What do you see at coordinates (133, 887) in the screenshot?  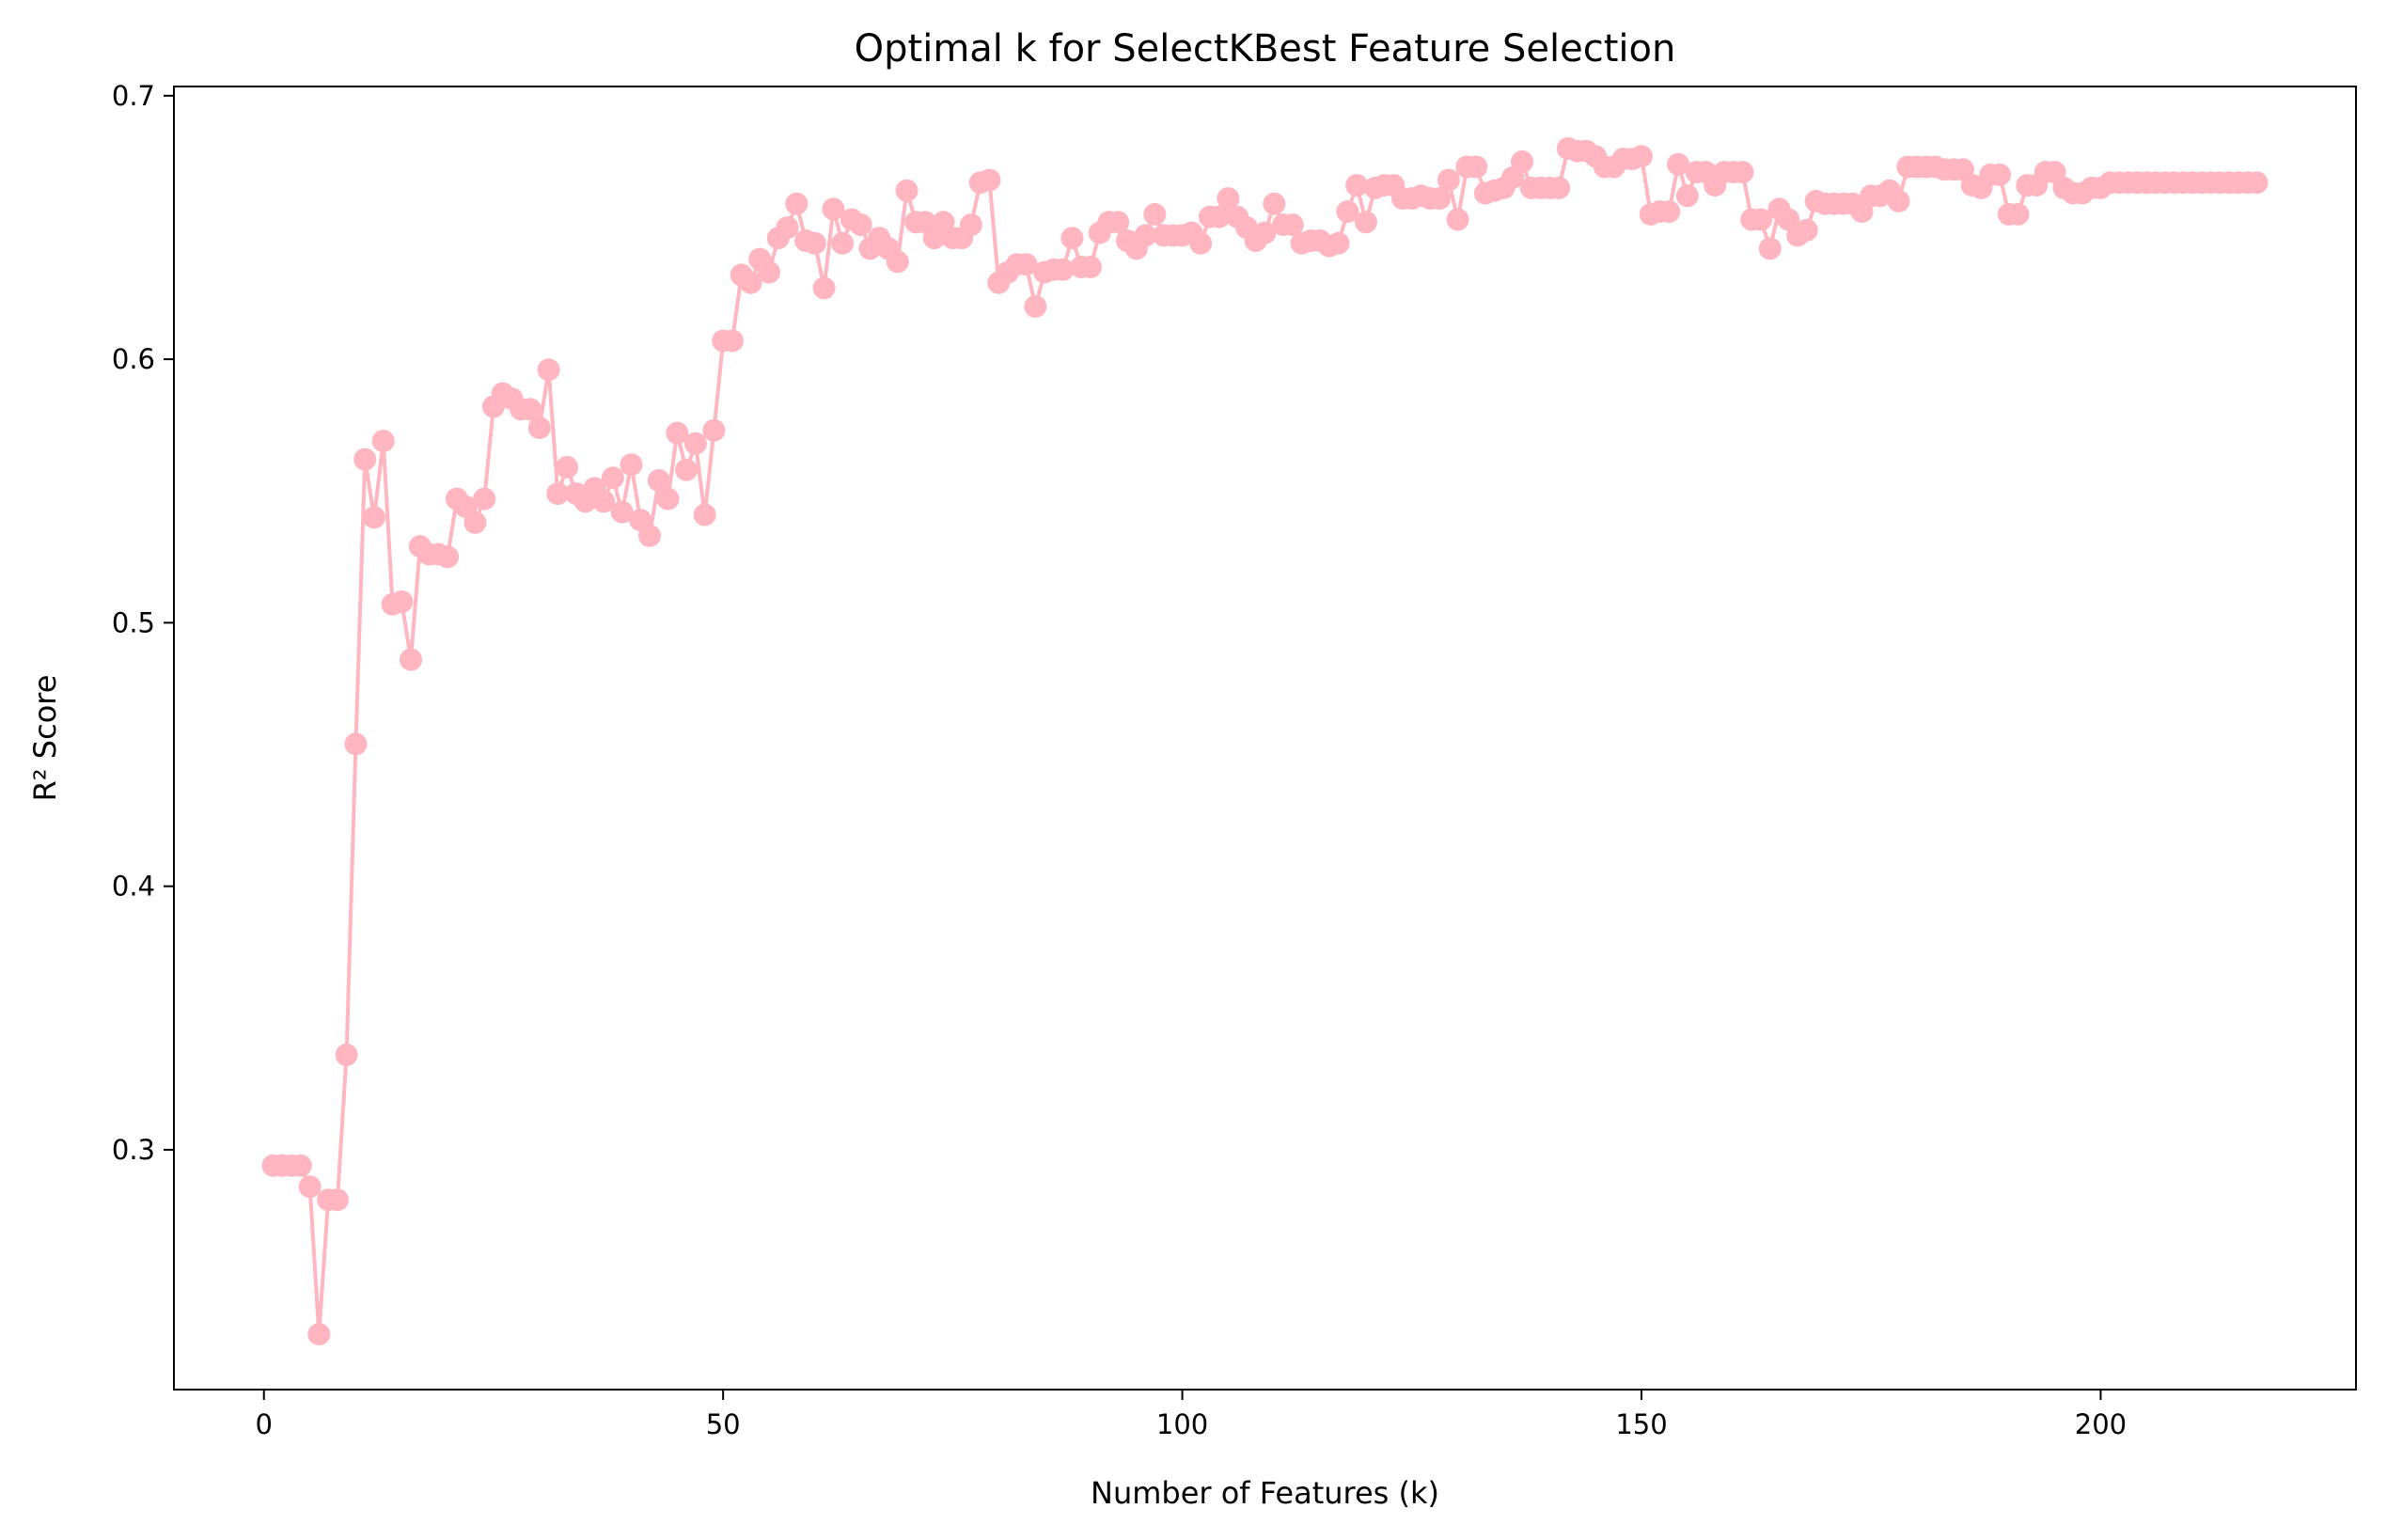 I see `y-tick-label: 0.4` at bounding box center [133, 887].